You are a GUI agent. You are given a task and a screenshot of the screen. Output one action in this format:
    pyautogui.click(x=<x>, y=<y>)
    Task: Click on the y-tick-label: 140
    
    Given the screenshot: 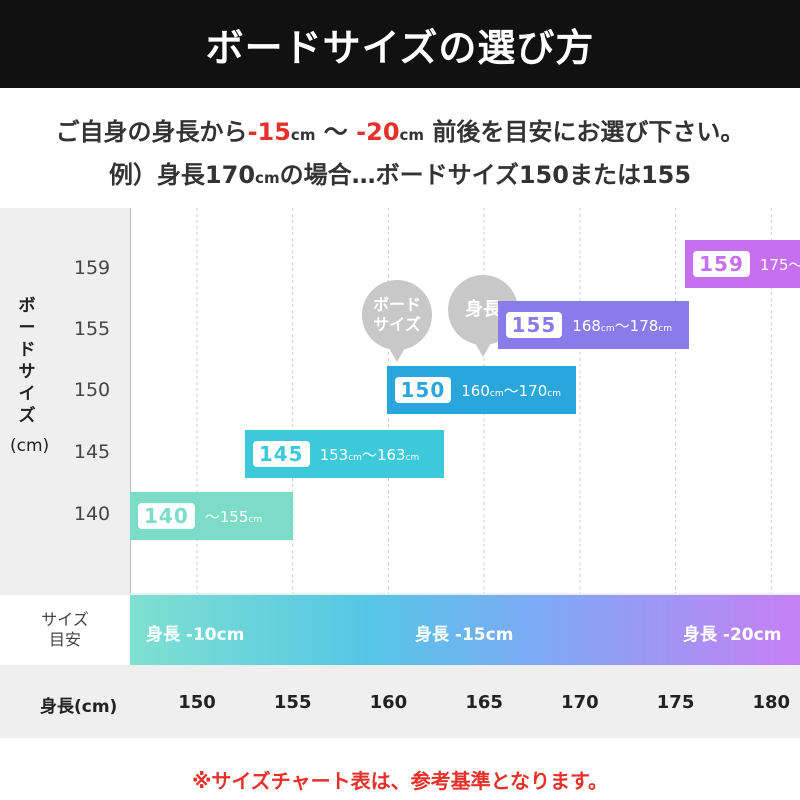 What is the action you would take?
    pyautogui.click(x=92, y=514)
    